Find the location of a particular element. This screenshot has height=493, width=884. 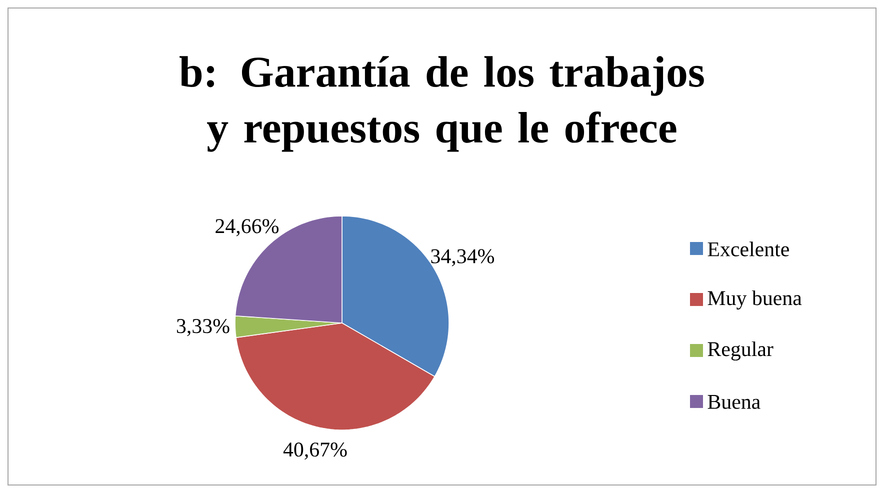

legend-label: Muy buena is located at coordinates (755, 300).